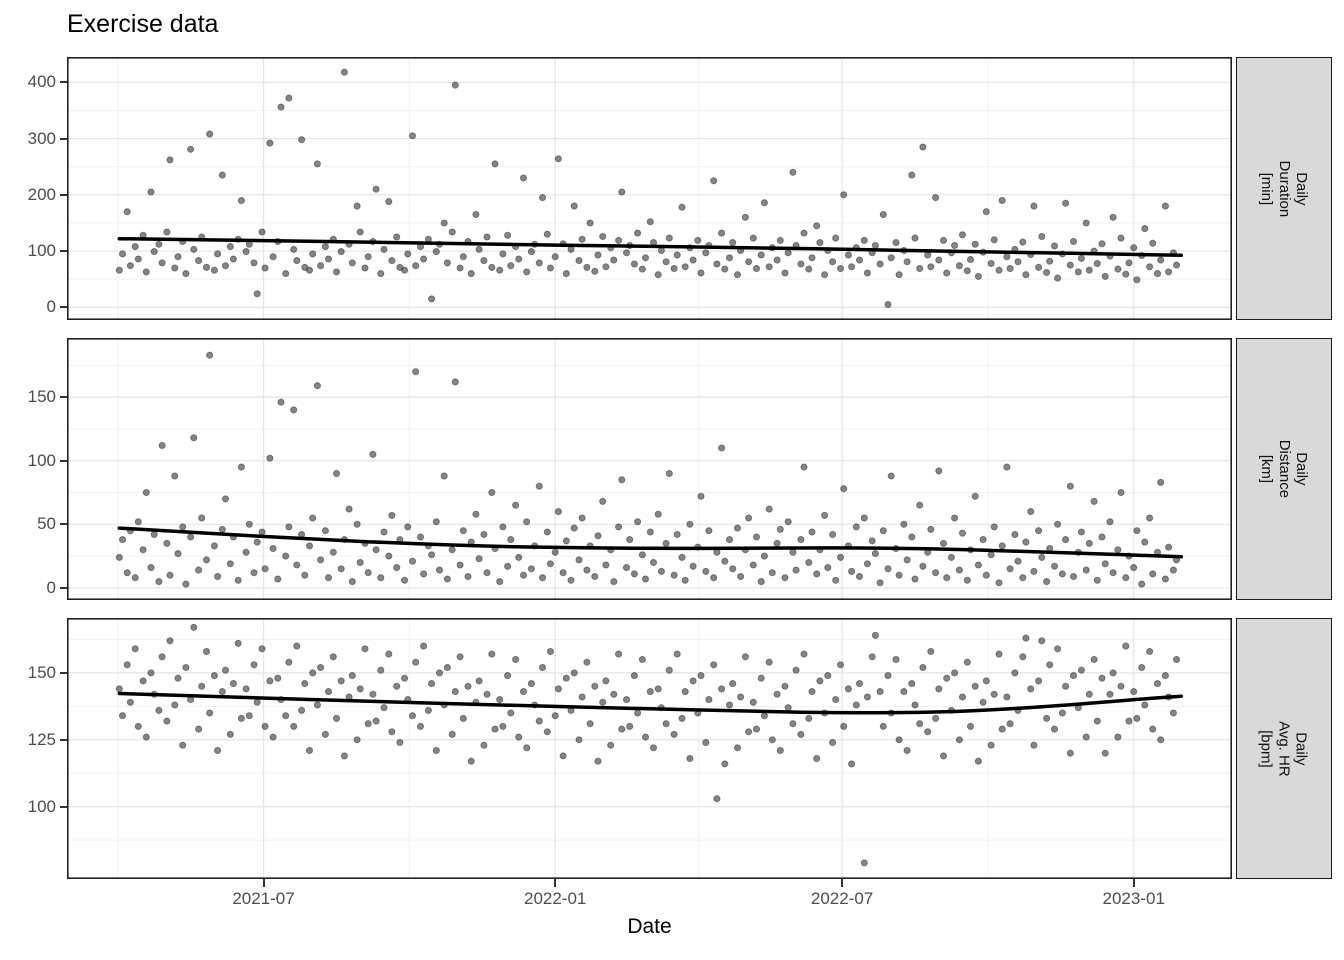 The image size is (1344, 960). I want to click on x-axis-title: Date, so click(649, 926).